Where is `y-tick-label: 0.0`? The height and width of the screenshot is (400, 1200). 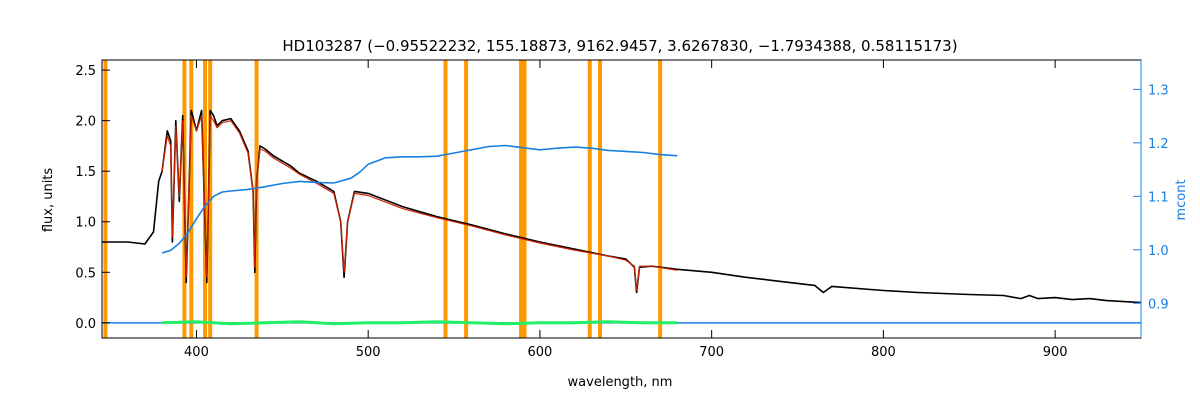 y-tick-label: 0.0 is located at coordinates (85, 324).